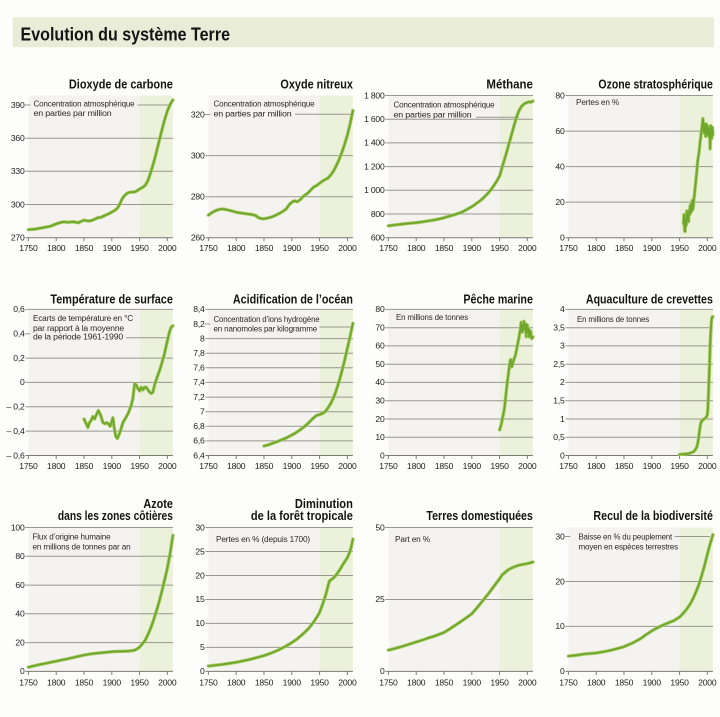  What do you see at coordinates (199, 455) in the screenshot?
I see `svg-text: 6,4` at bounding box center [199, 455].